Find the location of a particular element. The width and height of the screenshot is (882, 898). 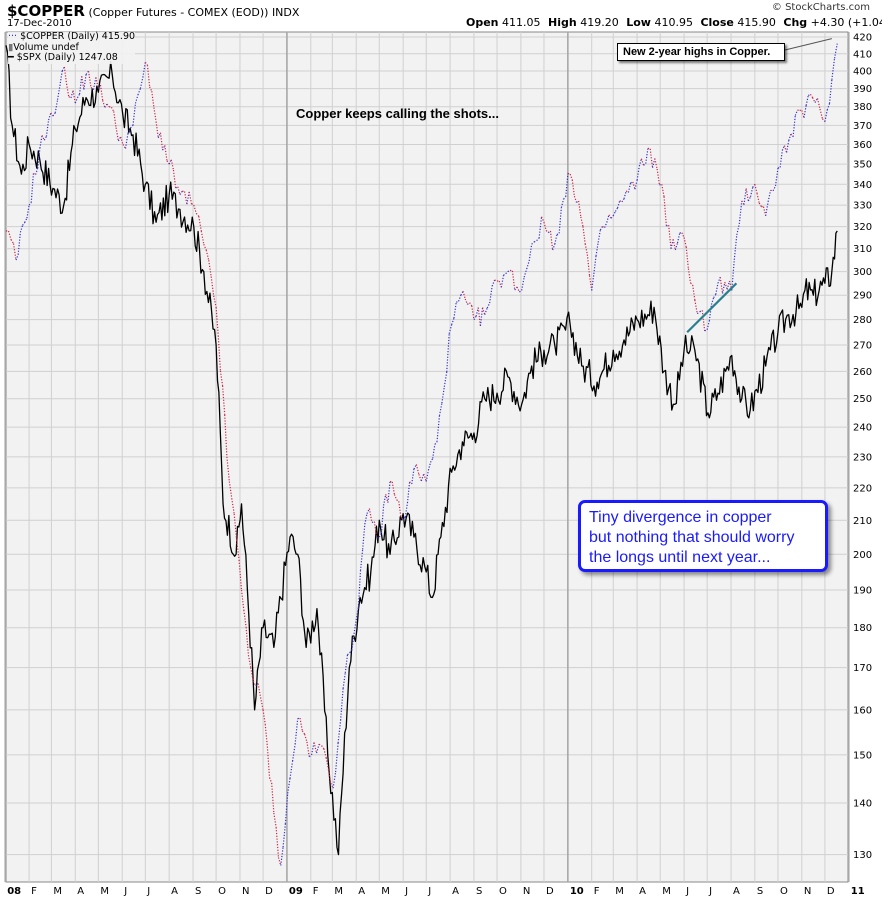

y-tick-label: 410 is located at coordinates (862, 54).